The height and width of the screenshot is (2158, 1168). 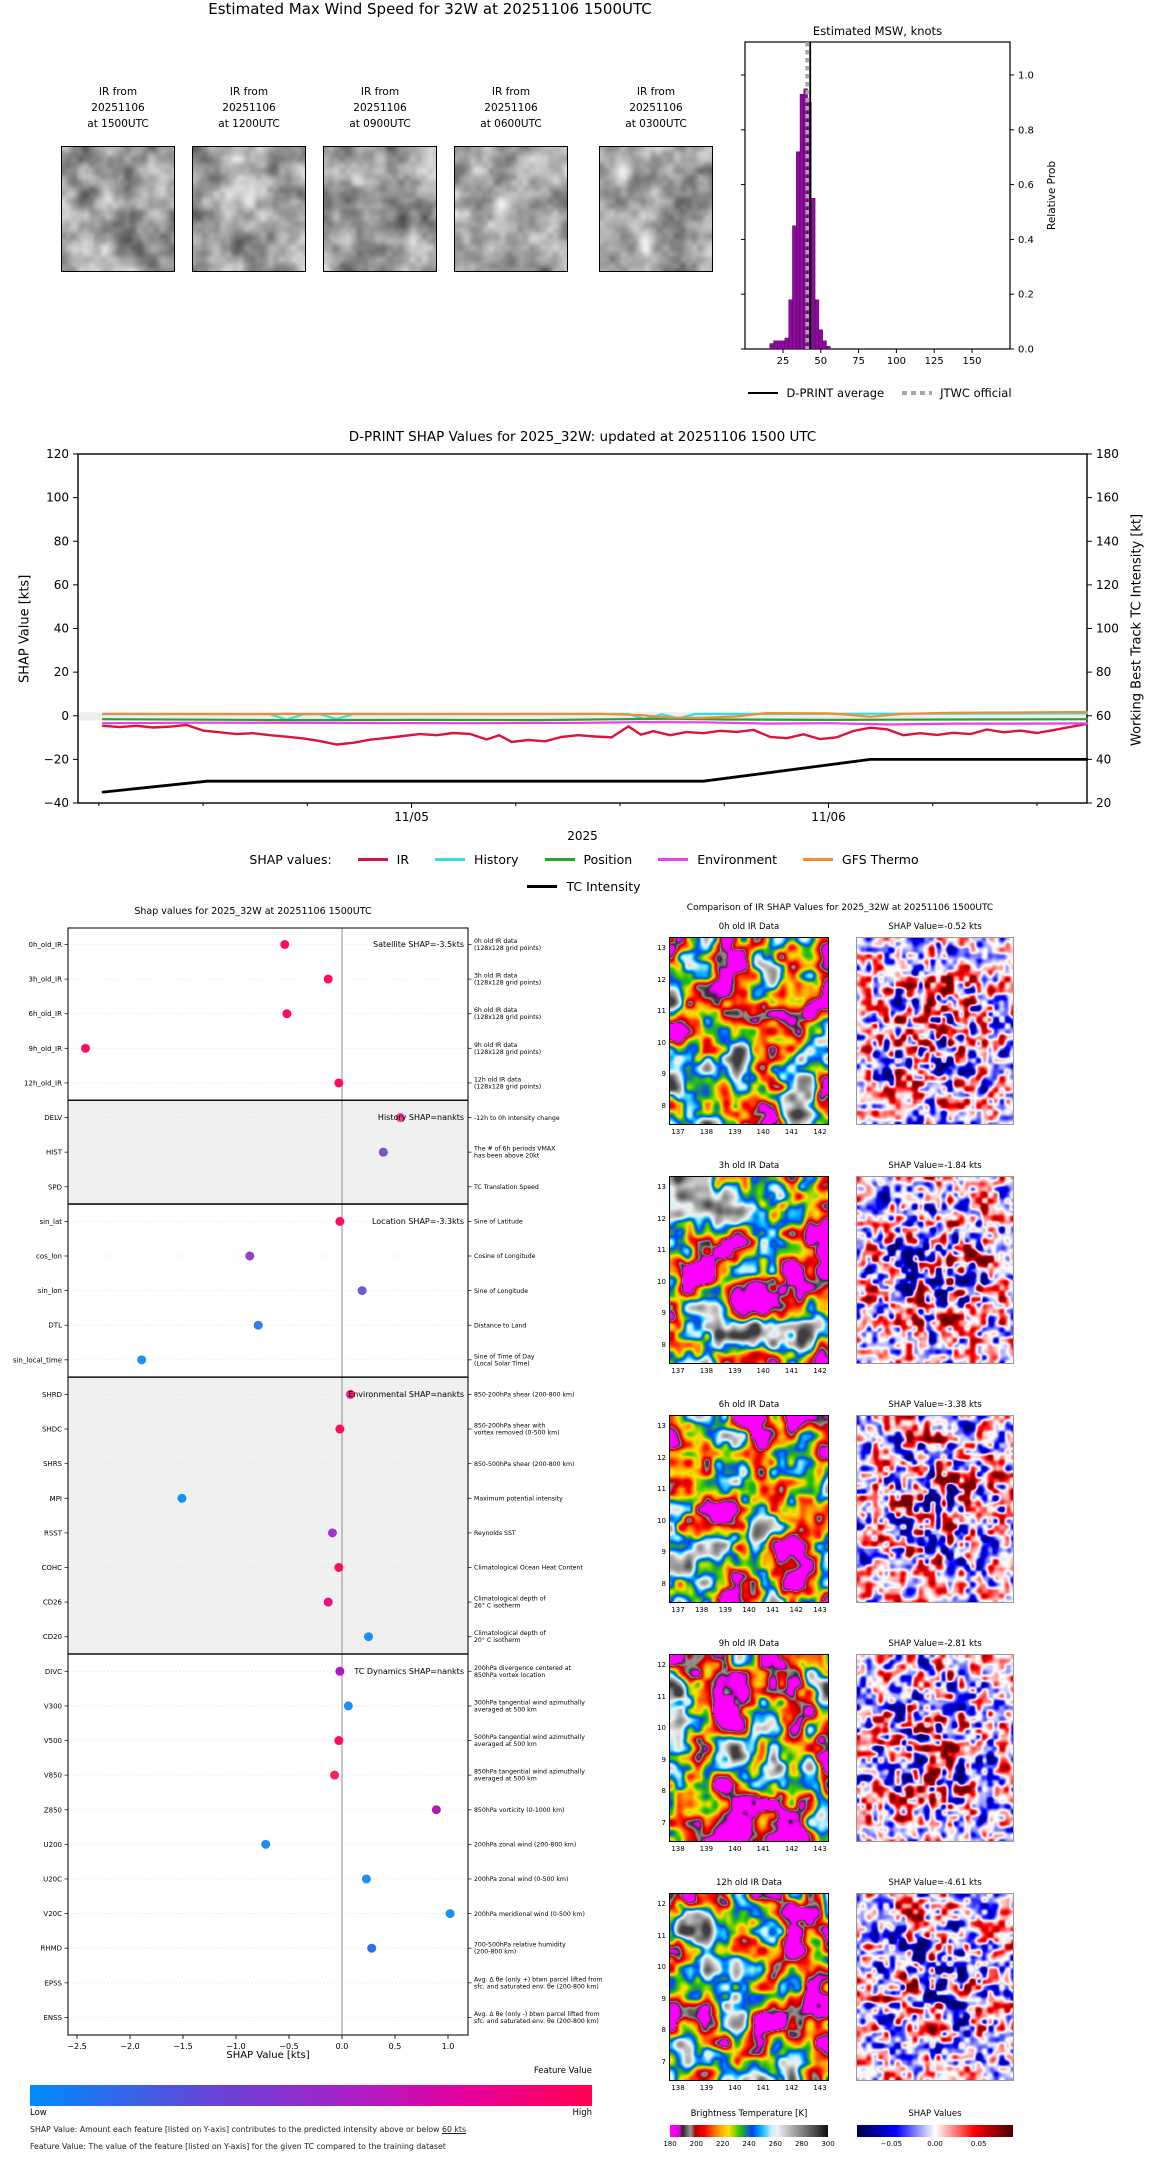 I want to click on dotplot-feature-desc: 200hPa zonal wind (0-500 km), so click(x=521, y=1879).